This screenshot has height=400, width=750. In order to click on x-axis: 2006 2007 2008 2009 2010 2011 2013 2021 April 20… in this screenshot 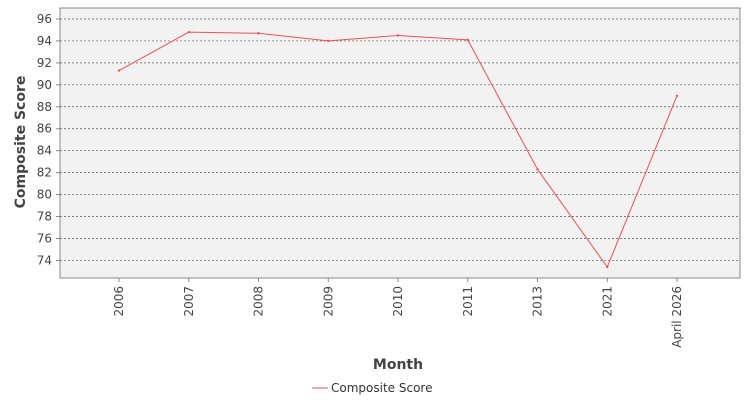, I will do `click(398, 313)`.